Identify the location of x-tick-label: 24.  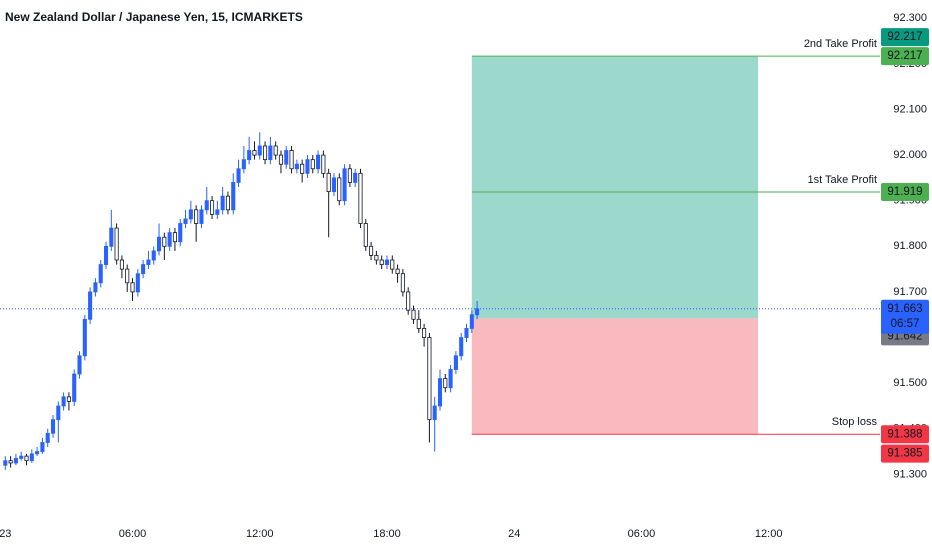
(514, 534).